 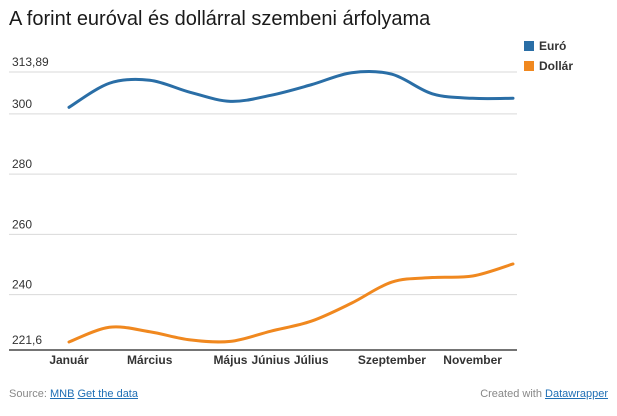 I want to click on source-line: Source: MNB Get the data, so click(x=73, y=394).